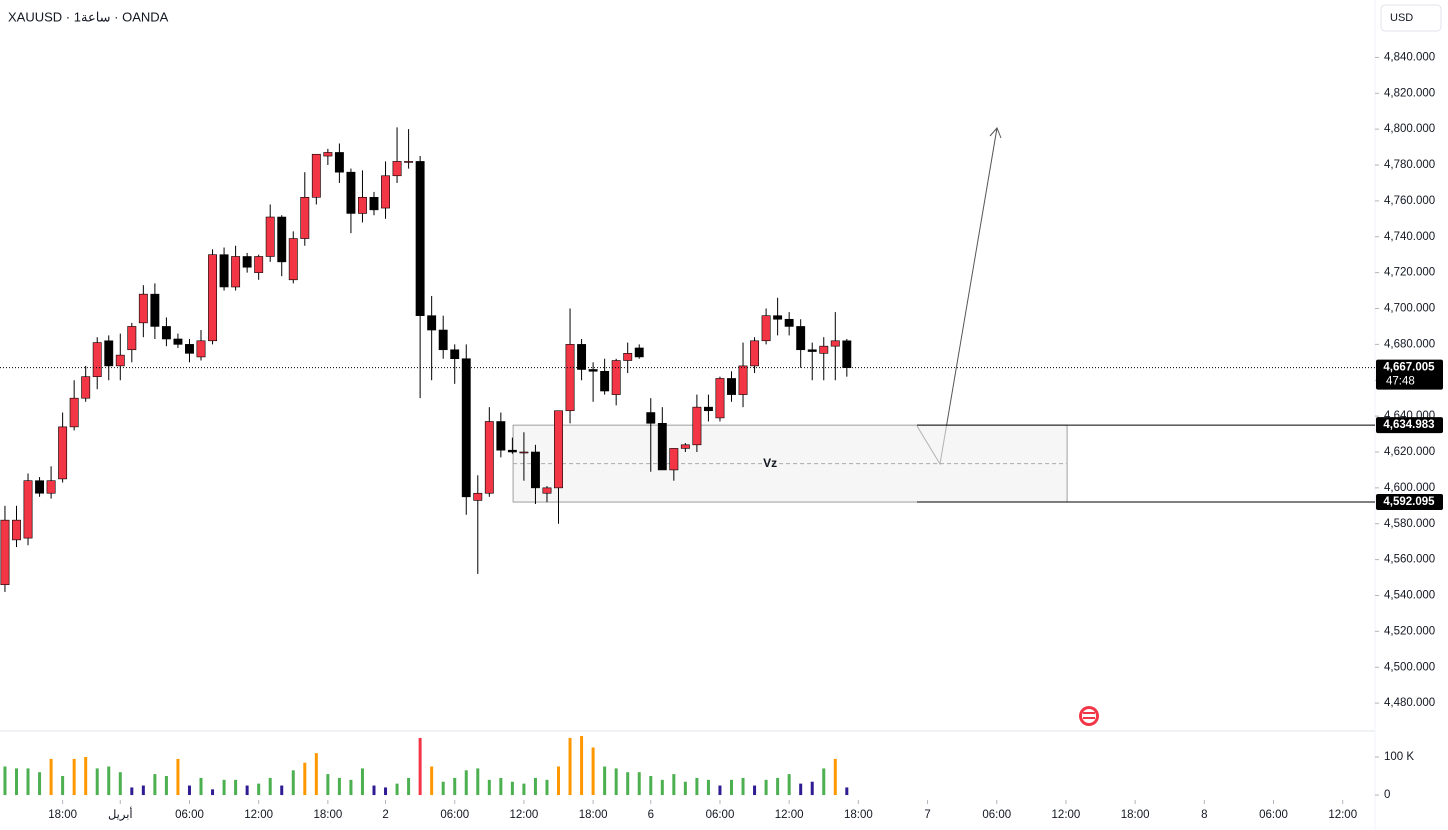 This screenshot has width=1448, height=830. Describe the element at coordinates (385, 815) in the screenshot. I see `x-tick-label: 2` at that location.